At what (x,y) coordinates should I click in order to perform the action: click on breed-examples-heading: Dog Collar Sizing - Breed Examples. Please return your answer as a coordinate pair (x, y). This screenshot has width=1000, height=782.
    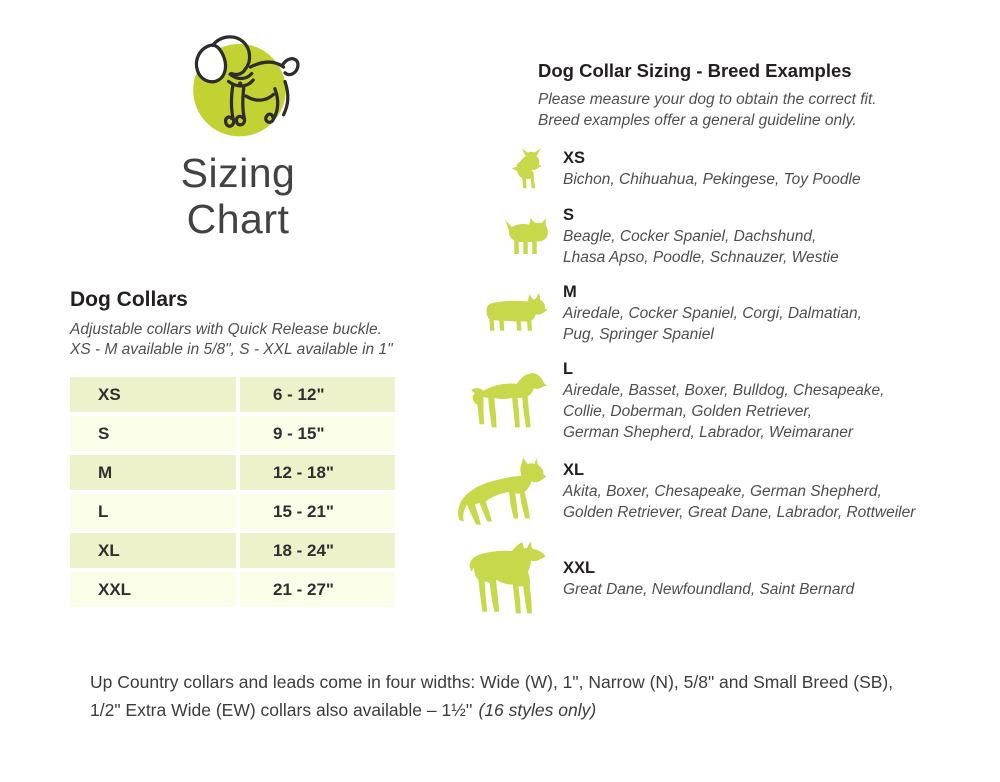
    Looking at the image, I should click on (695, 70).